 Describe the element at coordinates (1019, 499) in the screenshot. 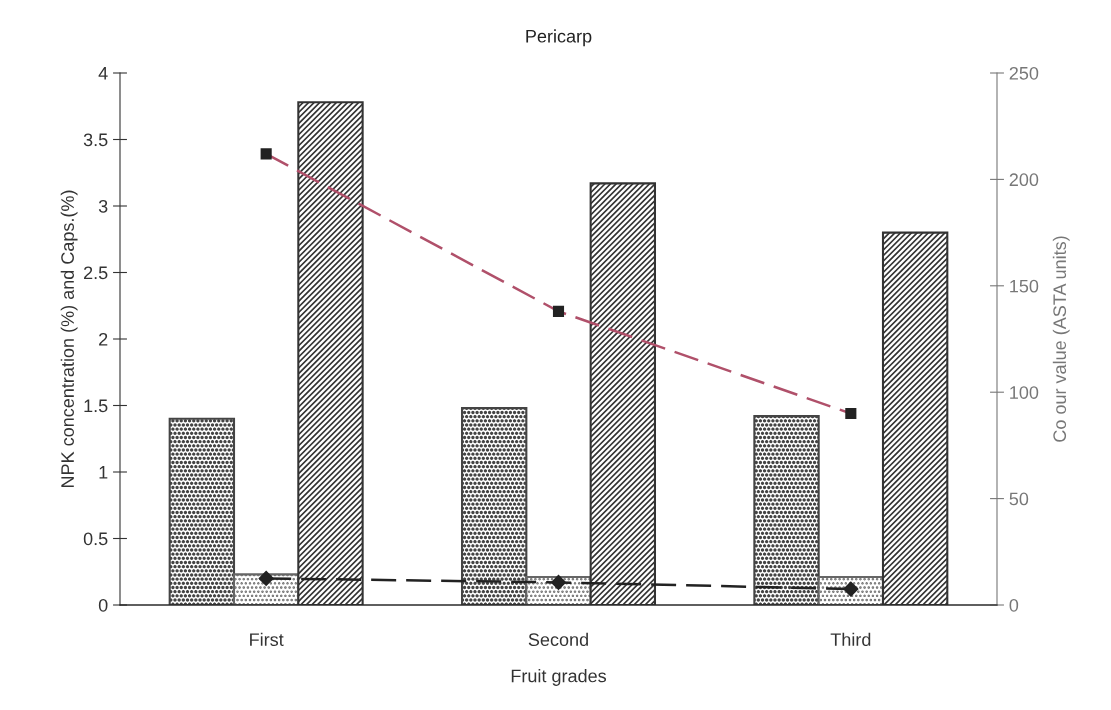

I see `y2-tick-label: 50` at that location.